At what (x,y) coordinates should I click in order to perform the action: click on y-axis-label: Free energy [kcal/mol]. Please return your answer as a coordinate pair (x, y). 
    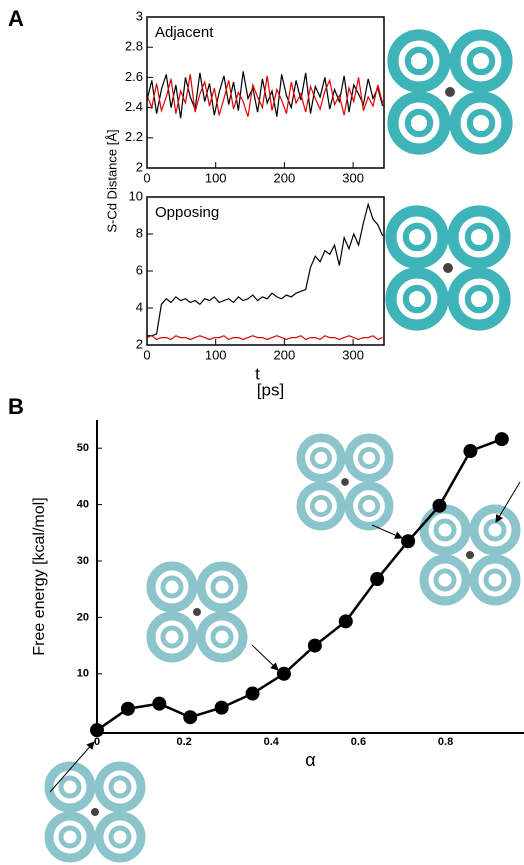
    Looking at the image, I should click on (39, 576).